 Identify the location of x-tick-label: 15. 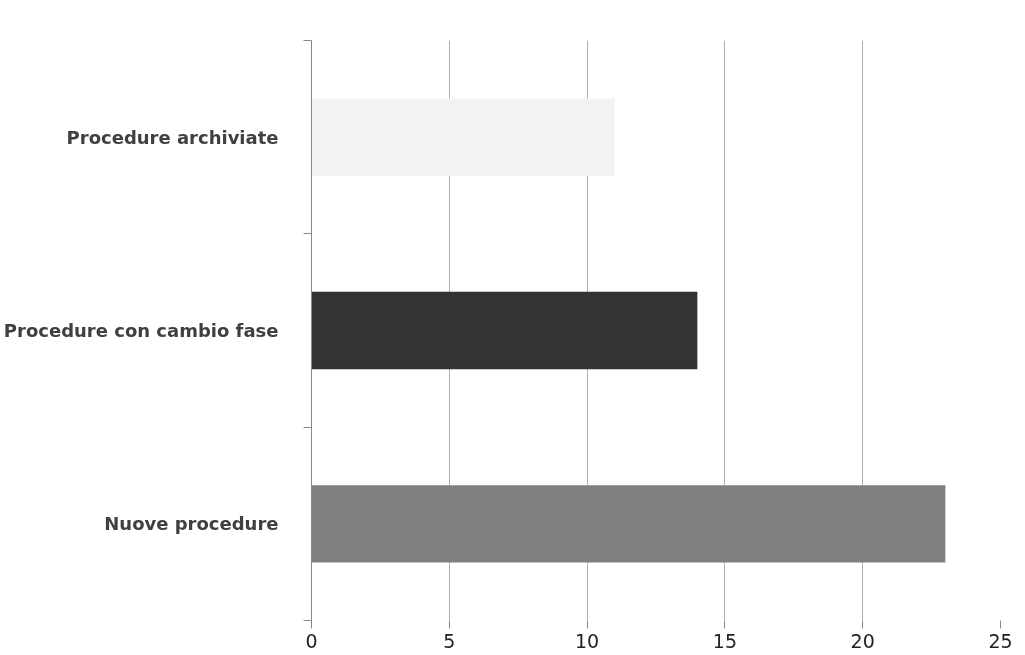
(724, 640).